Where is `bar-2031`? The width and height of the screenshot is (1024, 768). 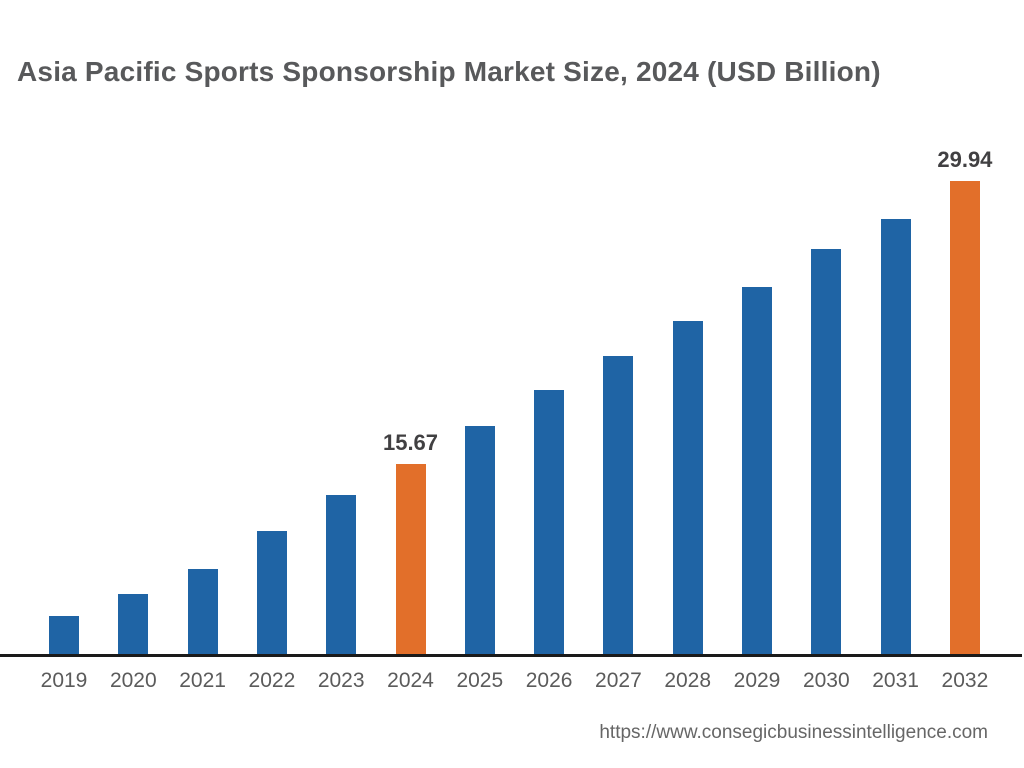 bar-2031 is located at coordinates (895, 438).